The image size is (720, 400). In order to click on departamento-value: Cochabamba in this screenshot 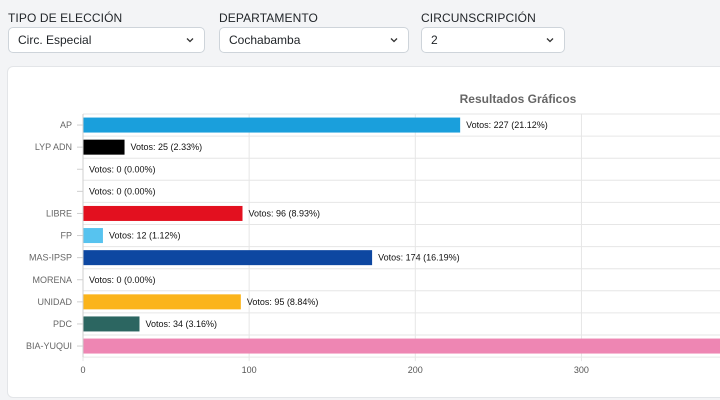, I will do `click(265, 40)`.